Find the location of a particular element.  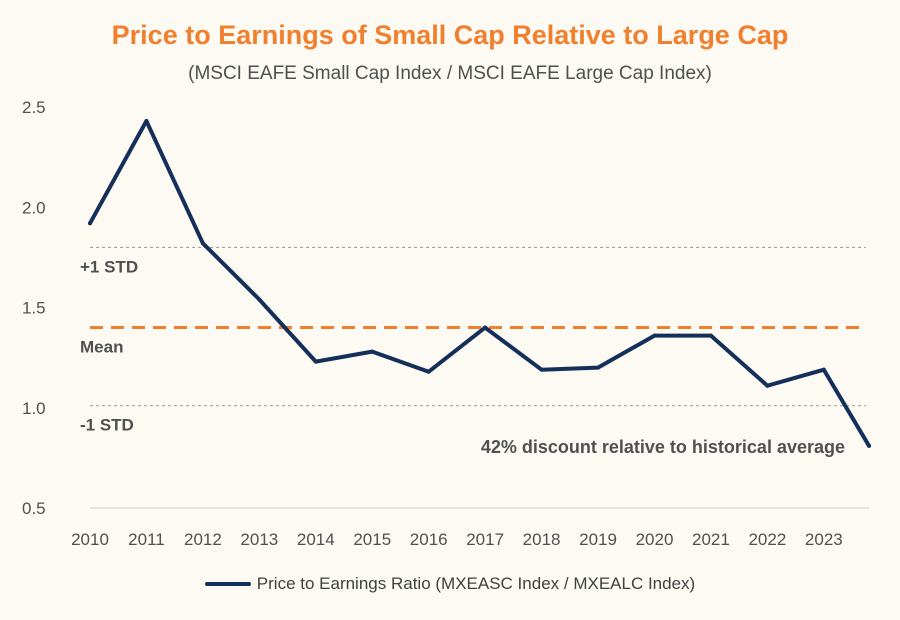

x-tick-label: 2013 is located at coordinates (259, 539).